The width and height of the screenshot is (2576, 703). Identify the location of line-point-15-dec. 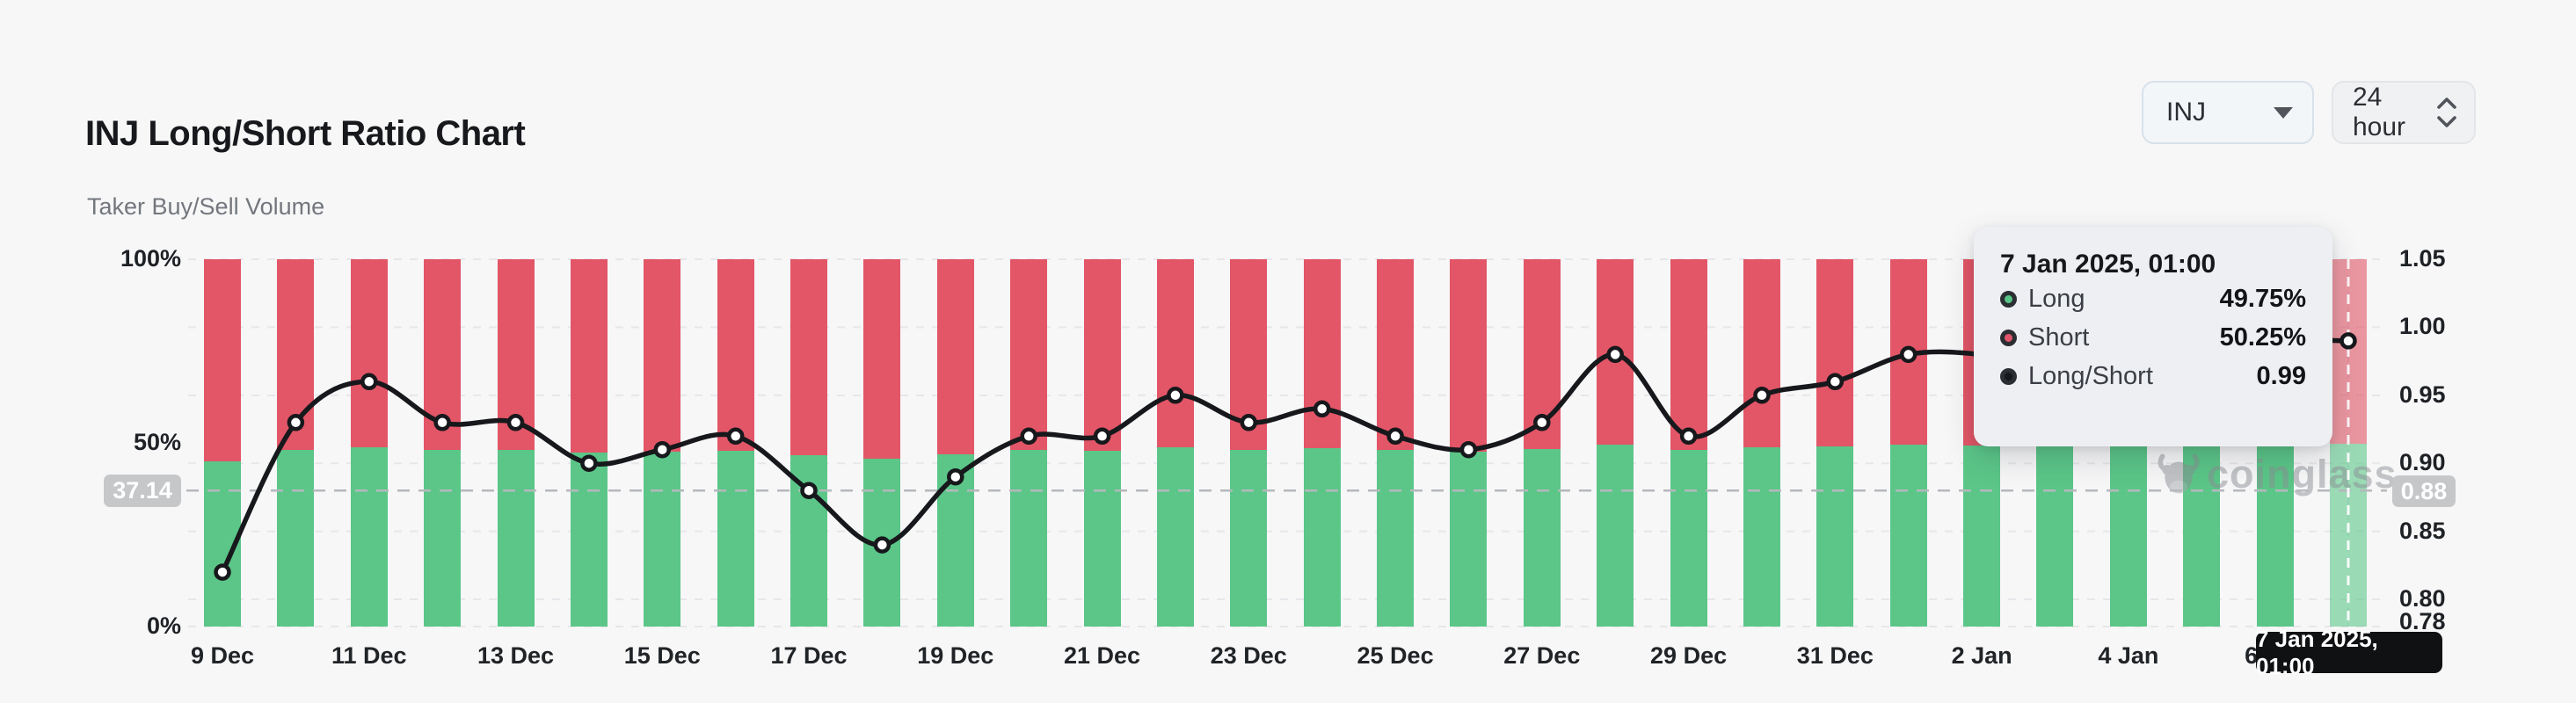
(662, 450).